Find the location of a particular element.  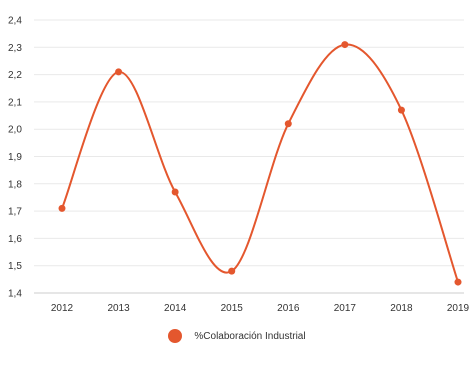

x-tick-label: 2017 is located at coordinates (345, 308).